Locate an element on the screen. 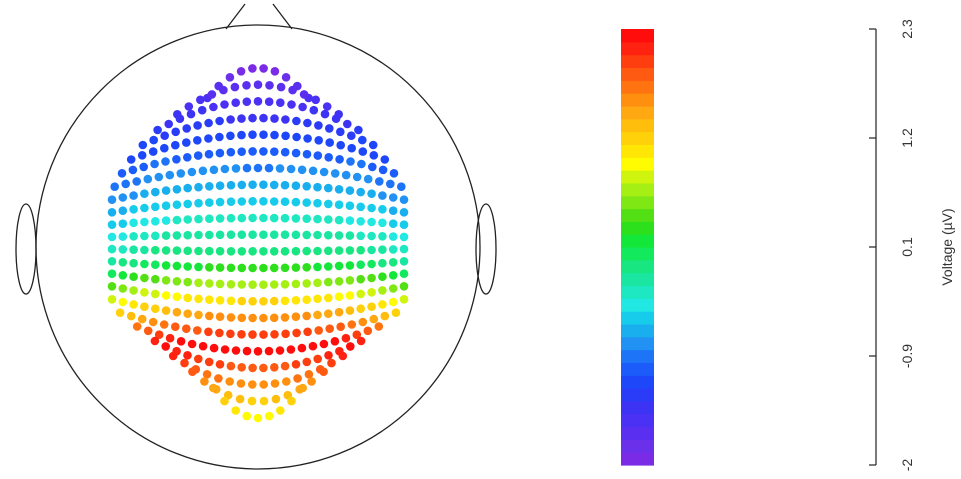 Image resolution: width=961 pixels, height=479 pixels. colorbar-axis is located at coordinates (873, 247).